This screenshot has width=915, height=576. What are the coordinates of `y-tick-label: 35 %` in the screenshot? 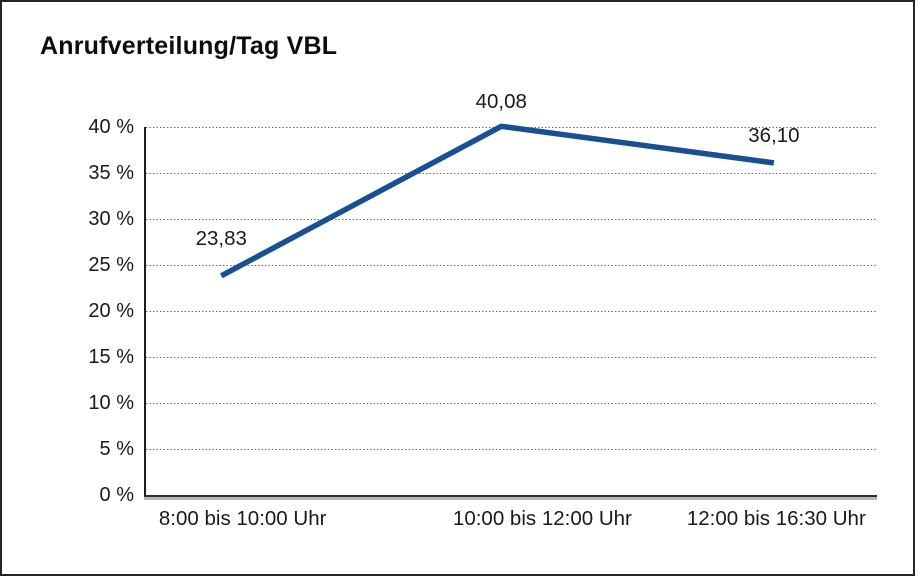 It's located at (111, 173).